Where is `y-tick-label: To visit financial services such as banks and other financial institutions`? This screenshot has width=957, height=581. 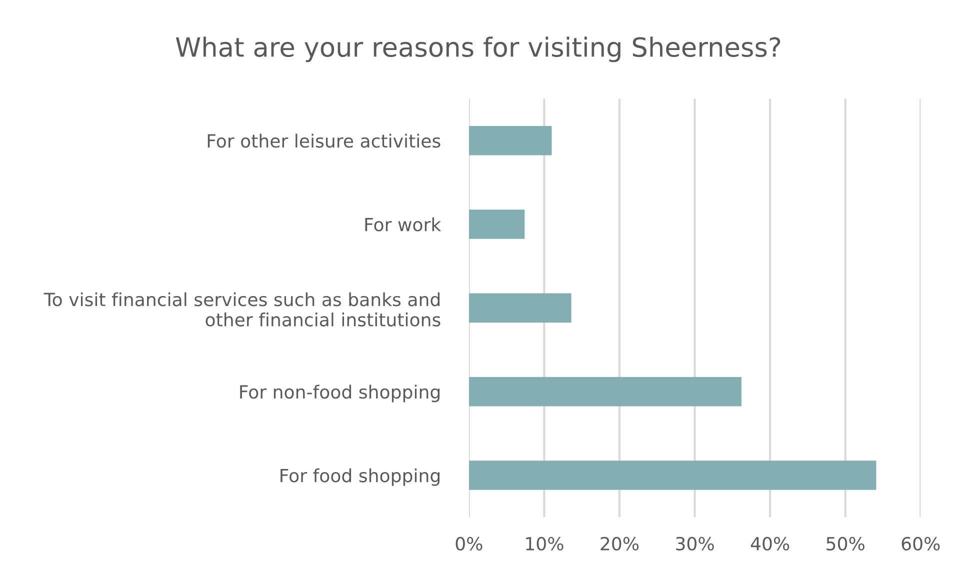 y-tick-label: To visit financial services such as banks and other financial institutions is located at coordinates (242, 309).